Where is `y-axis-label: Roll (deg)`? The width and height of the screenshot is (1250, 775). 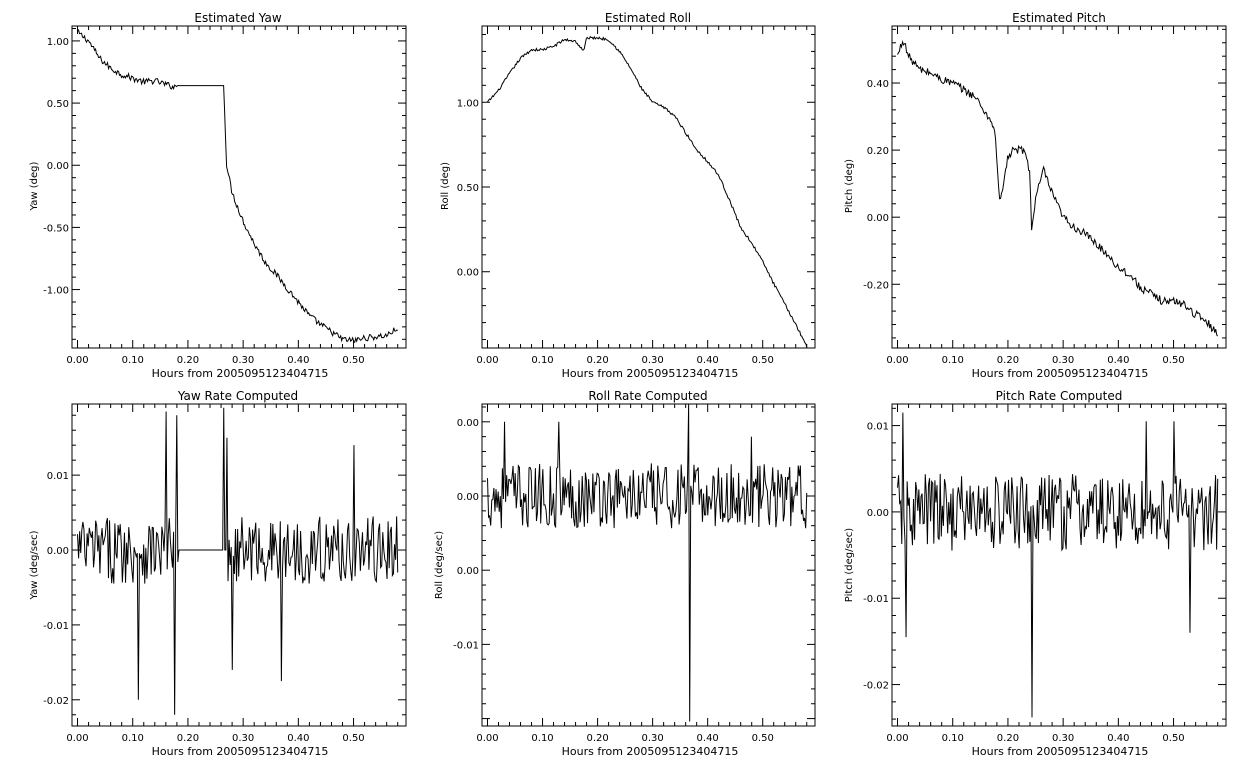
y-axis-label: Roll (deg) is located at coordinates (445, 186).